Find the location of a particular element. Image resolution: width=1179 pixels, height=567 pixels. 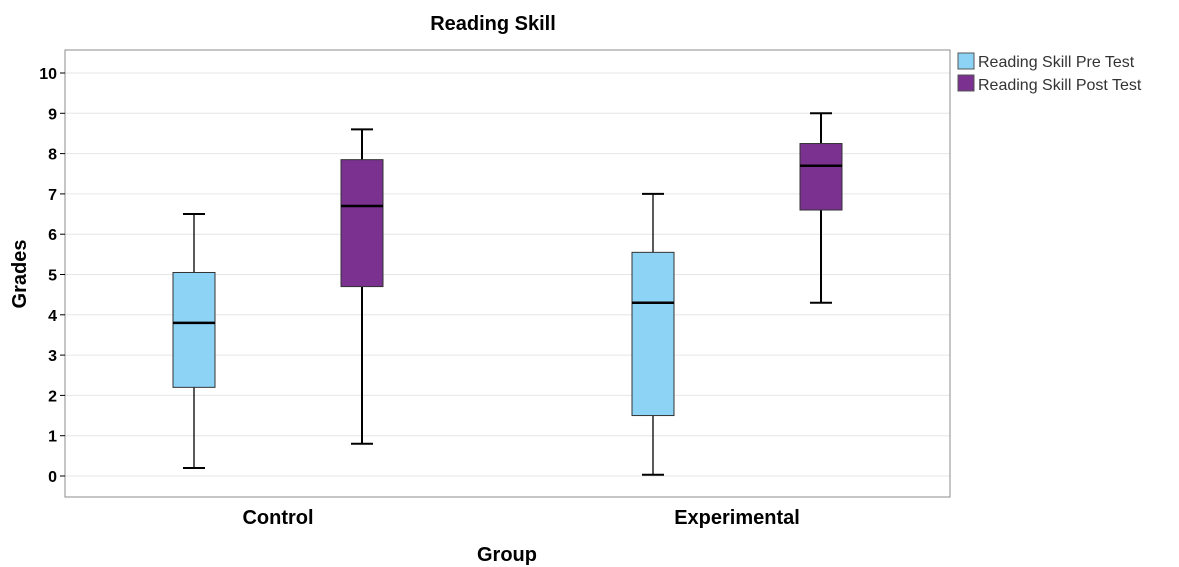

box-post-experimental is located at coordinates (821, 208).